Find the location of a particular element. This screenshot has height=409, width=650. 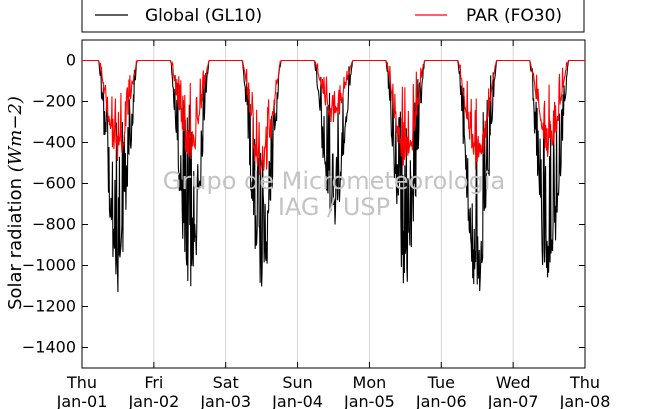

legend-box is located at coordinates (333, 16).